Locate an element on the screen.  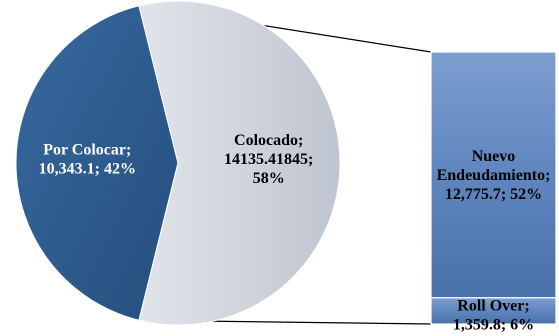
pie-label-colocado: Colocado; 14135.41845; 58% is located at coordinates (268, 159).